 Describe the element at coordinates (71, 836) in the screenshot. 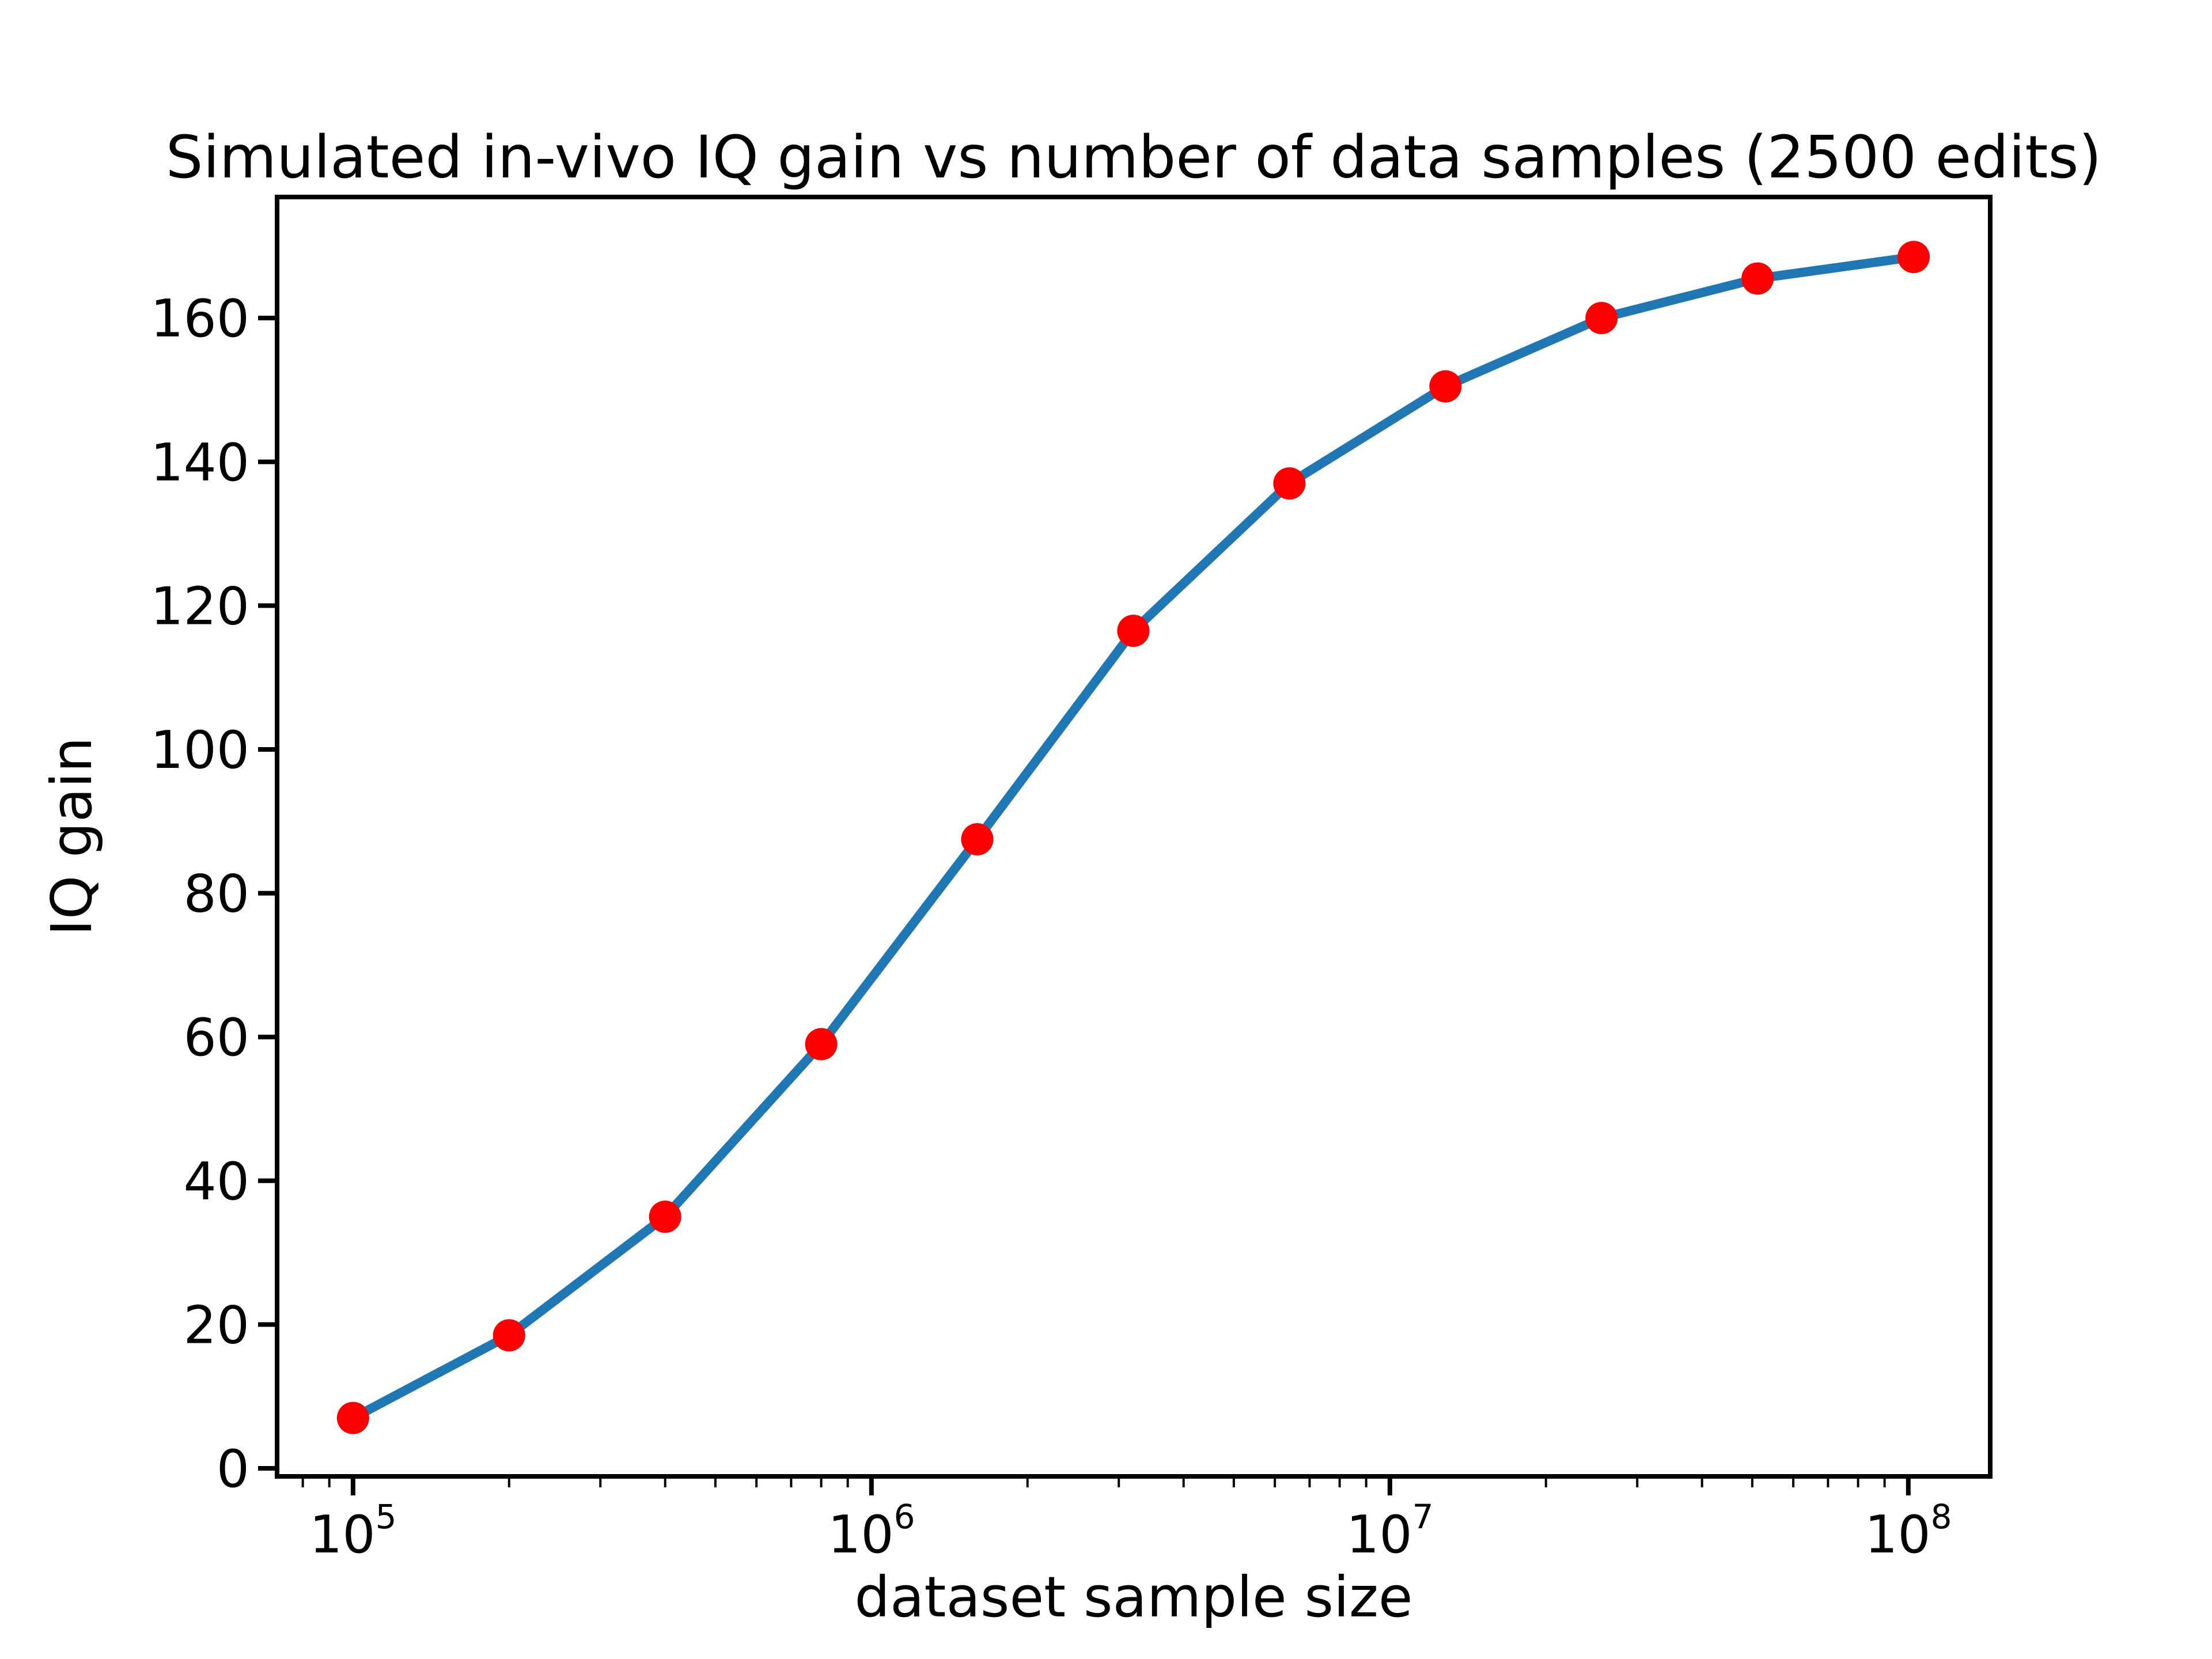

I see `y-axis-label: IQ gain` at that location.